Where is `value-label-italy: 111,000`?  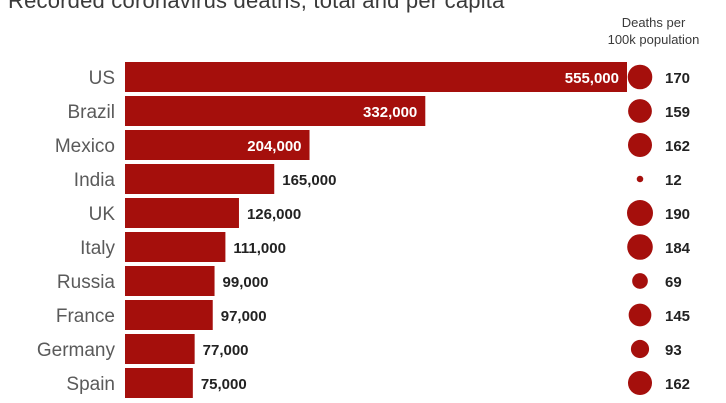
value-label-italy: 111,000 is located at coordinates (259, 248).